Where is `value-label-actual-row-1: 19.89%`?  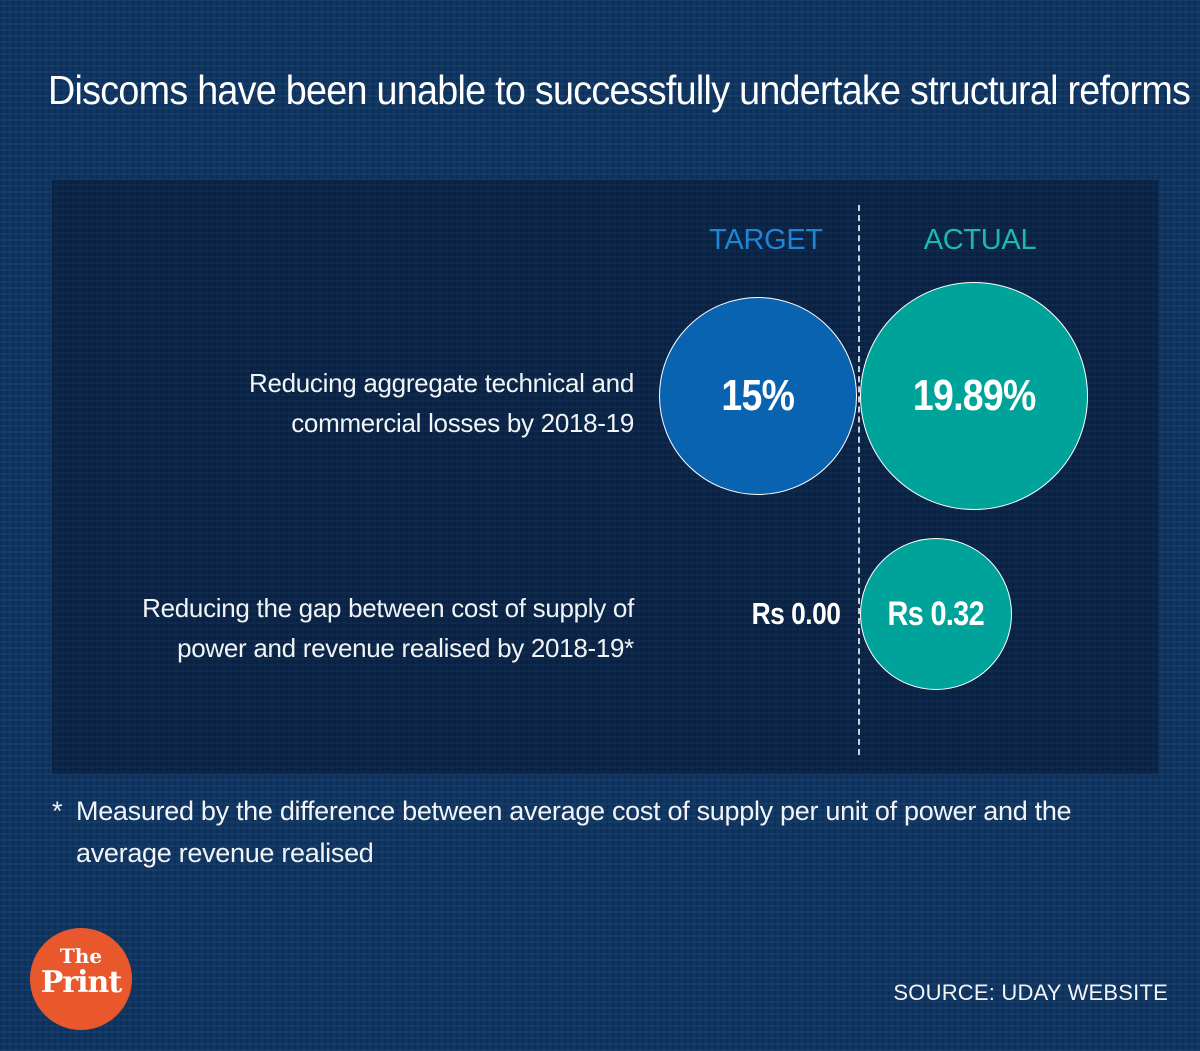 value-label-actual-row-1: 19.89% is located at coordinates (974, 395).